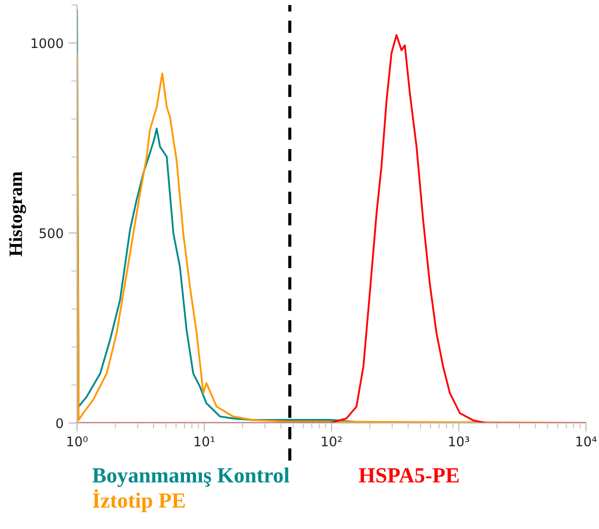  I want to click on y-tick-label: 500, so click(51, 233).